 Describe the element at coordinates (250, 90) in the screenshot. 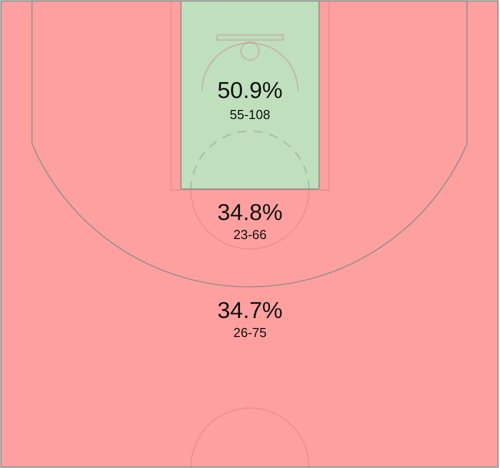

I see `data-label: 50.9%` at that location.